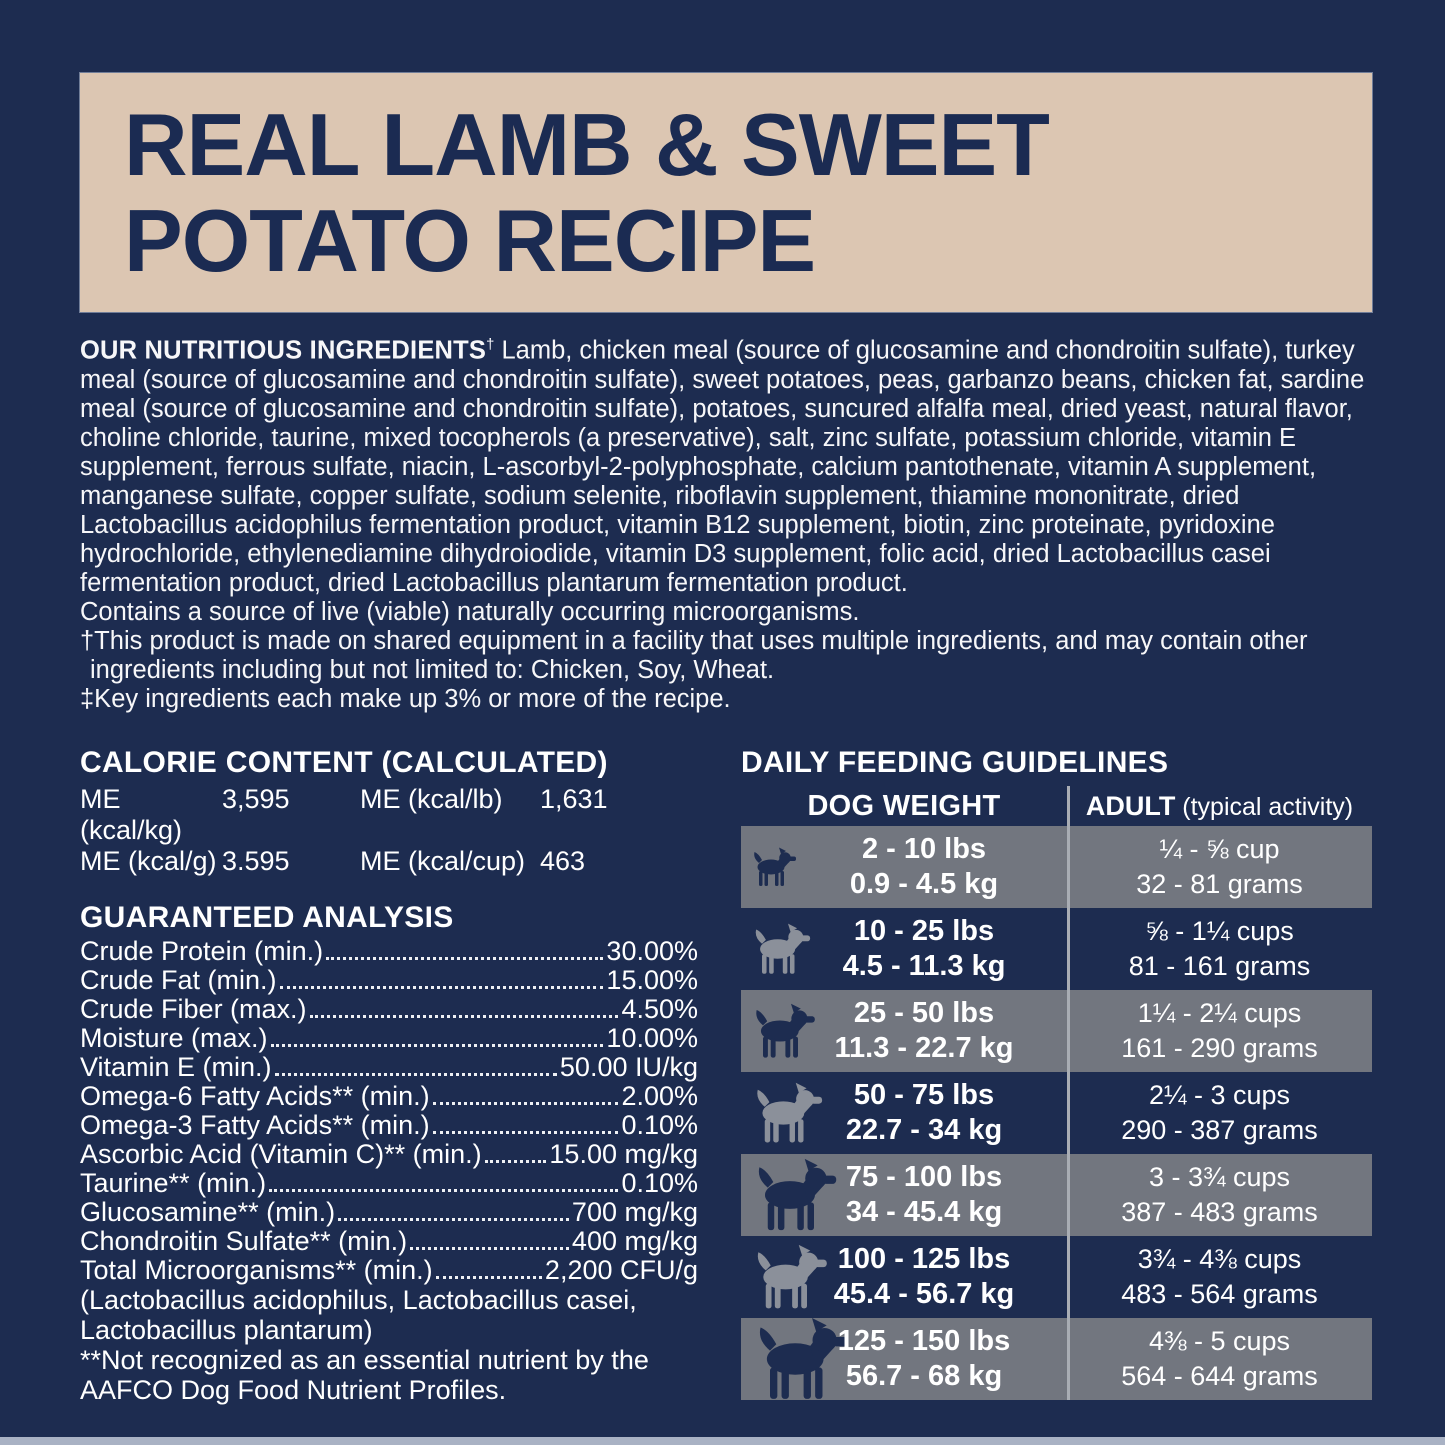 Image resolution: width=1445 pixels, height=1445 pixels. What do you see at coordinates (174, 1038) in the screenshot?
I see `analysis-label: Moisture (max.)` at bounding box center [174, 1038].